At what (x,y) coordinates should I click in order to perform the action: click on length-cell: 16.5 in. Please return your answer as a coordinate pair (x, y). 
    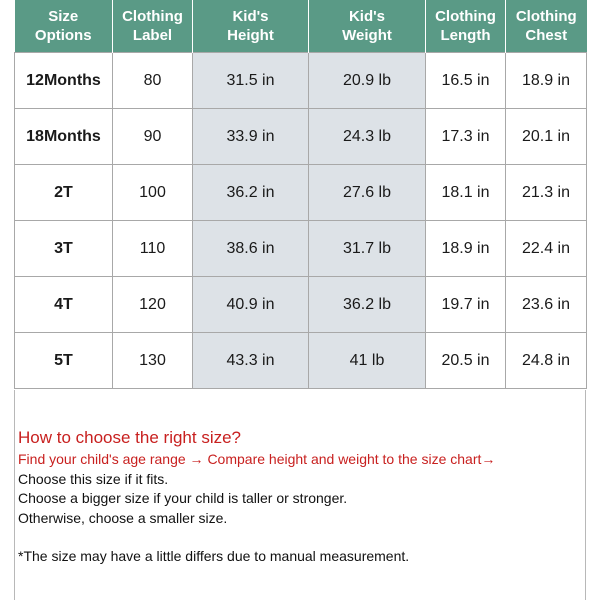
    Looking at the image, I should click on (465, 80).